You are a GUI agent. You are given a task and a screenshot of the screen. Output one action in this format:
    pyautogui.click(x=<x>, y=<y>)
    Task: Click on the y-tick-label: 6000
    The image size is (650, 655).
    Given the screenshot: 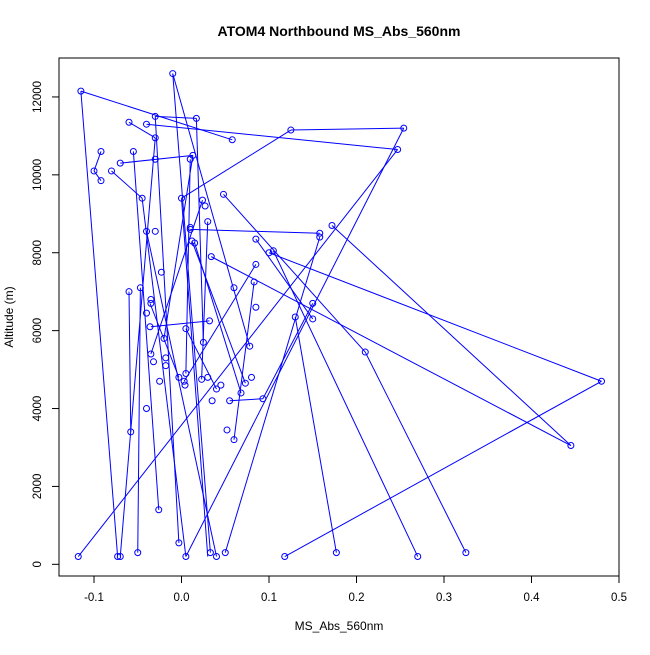 What is the action you would take?
    pyautogui.click(x=38, y=331)
    